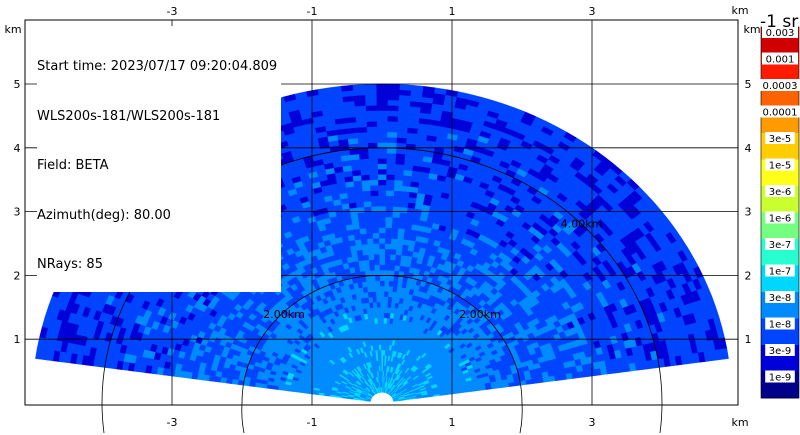  What do you see at coordinates (748, 339) in the screenshot?
I see `y-tick-label: 1` at bounding box center [748, 339].